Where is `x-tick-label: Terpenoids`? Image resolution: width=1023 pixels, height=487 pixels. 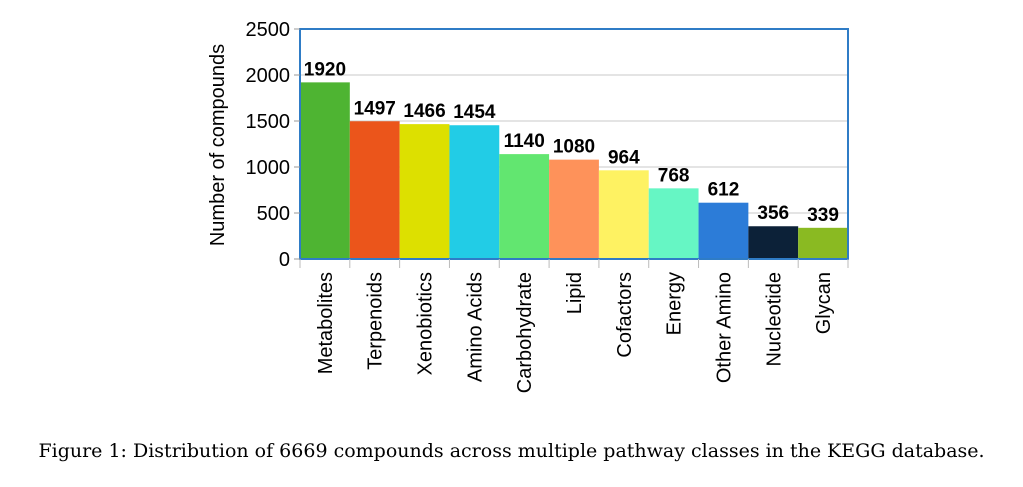 x-tick-label: Terpenoids is located at coordinates (376, 321).